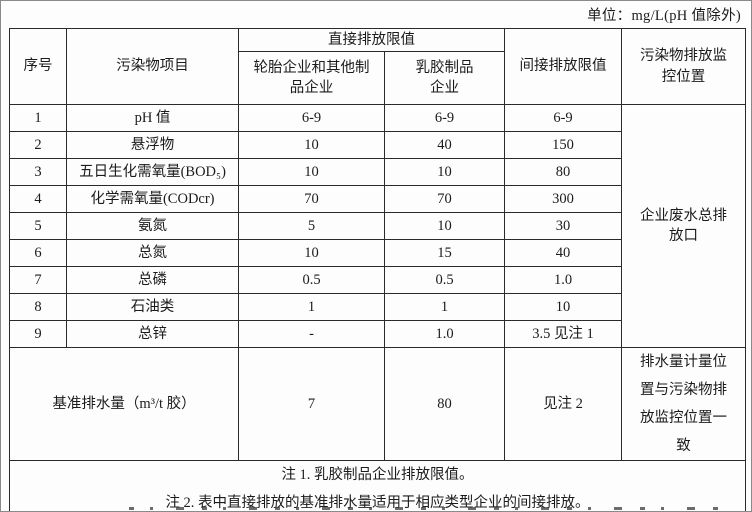 The image size is (752, 512). What do you see at coordinates (563, 66) in the screenshot?
I see `col-header-indirect-limit: 间接排放限值` at bounding box center [563, 66].